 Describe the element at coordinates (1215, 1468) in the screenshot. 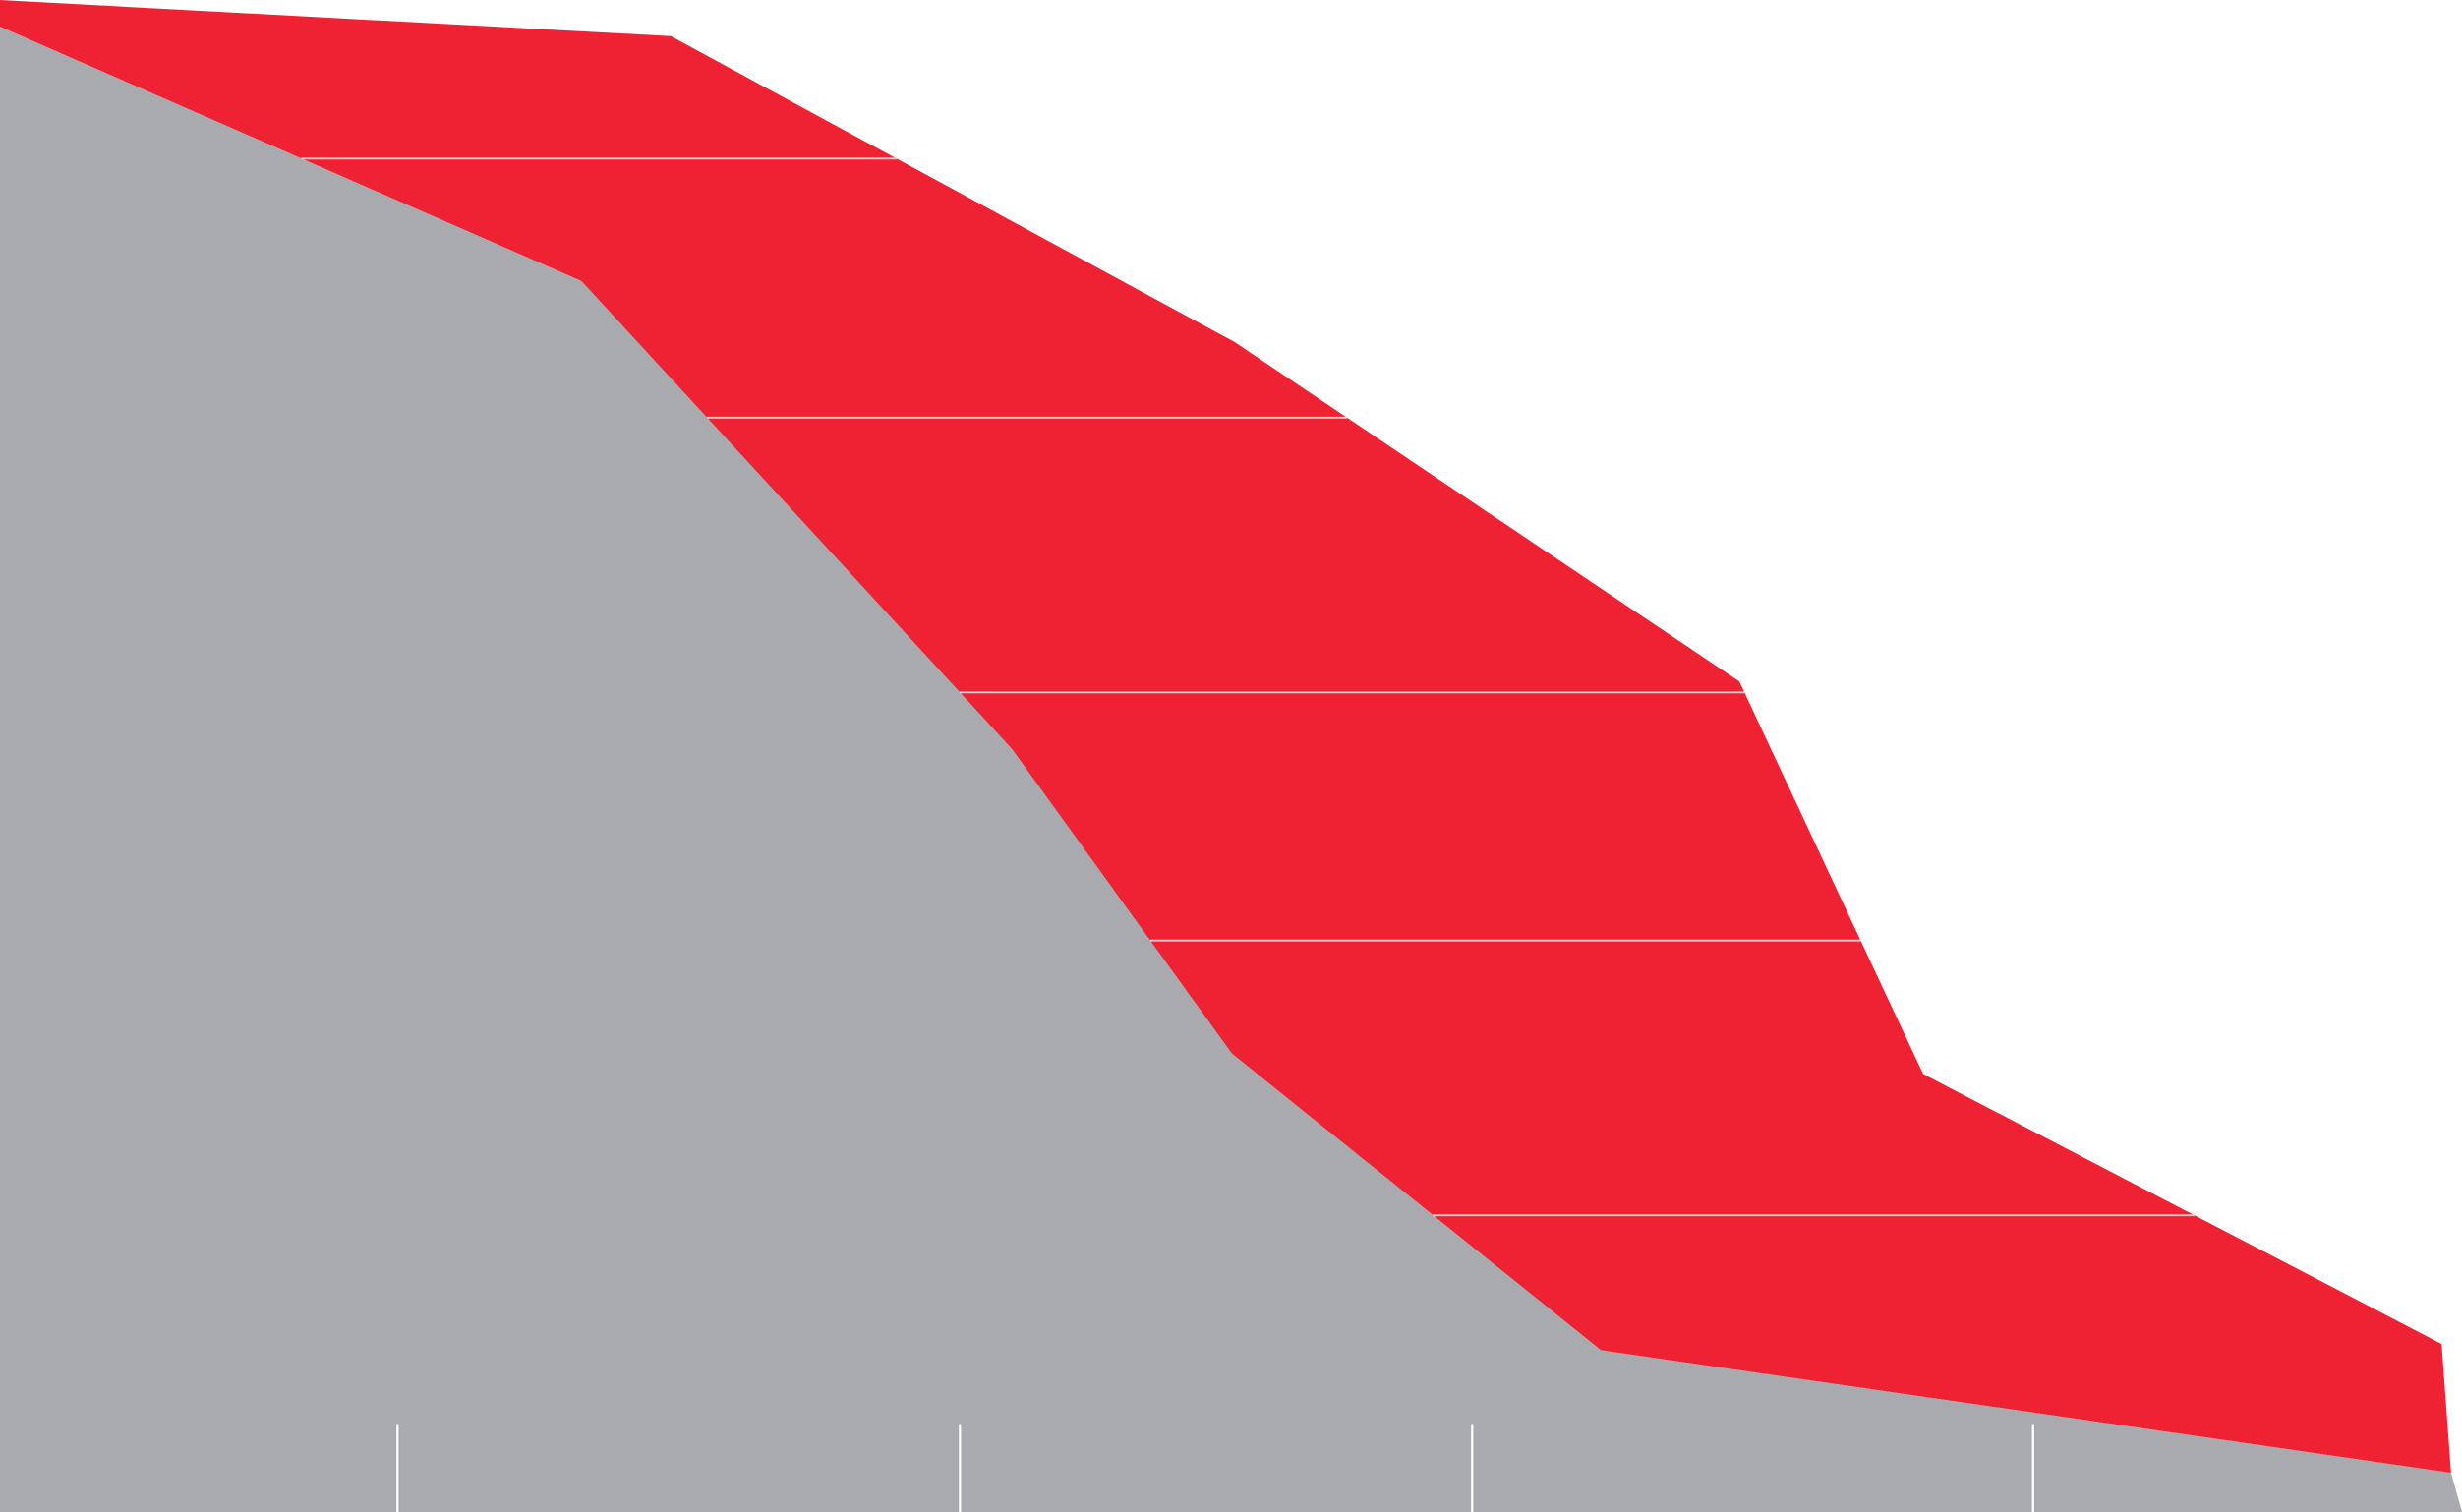

I see `x-axis-ticks` at that location.